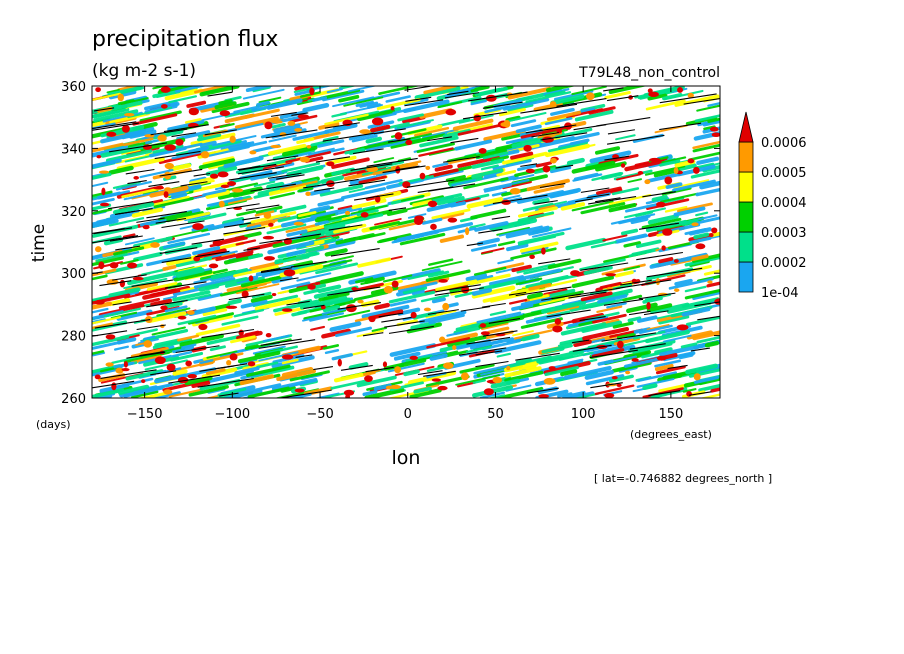  I want to click on colorbar-label: 0.0004, so click(784, 203).